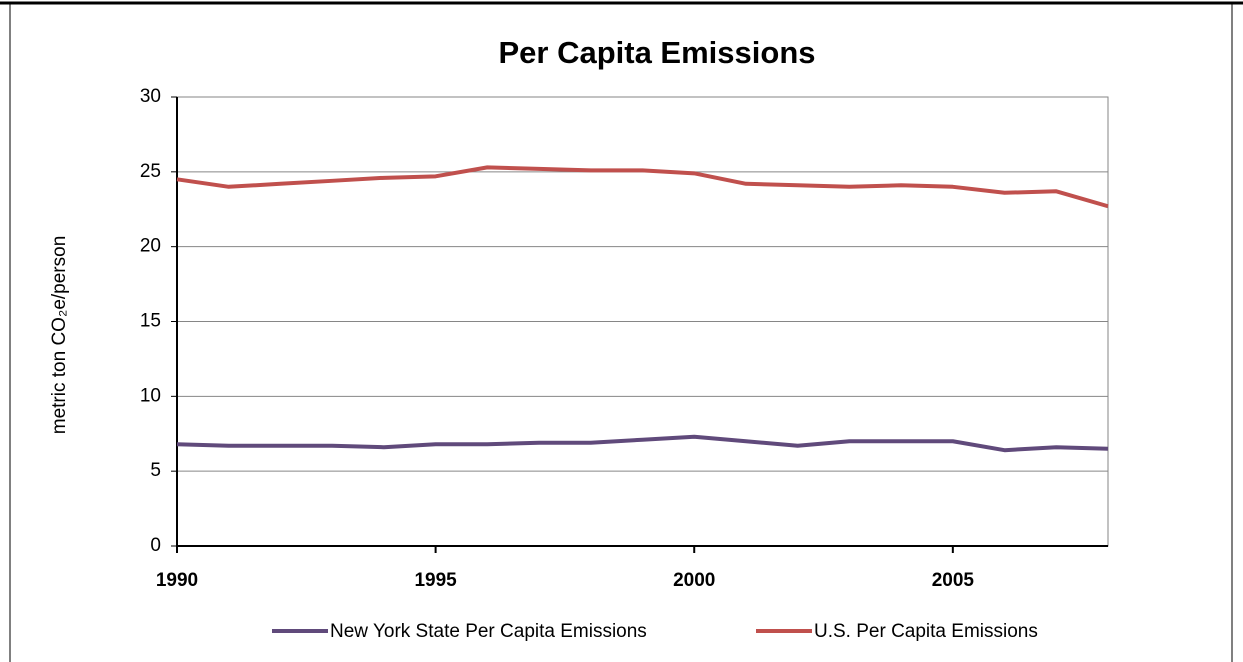  Describe the element at coordinates (155, 545) in the screenshot. I see `y-tick-label: 0` at that location.